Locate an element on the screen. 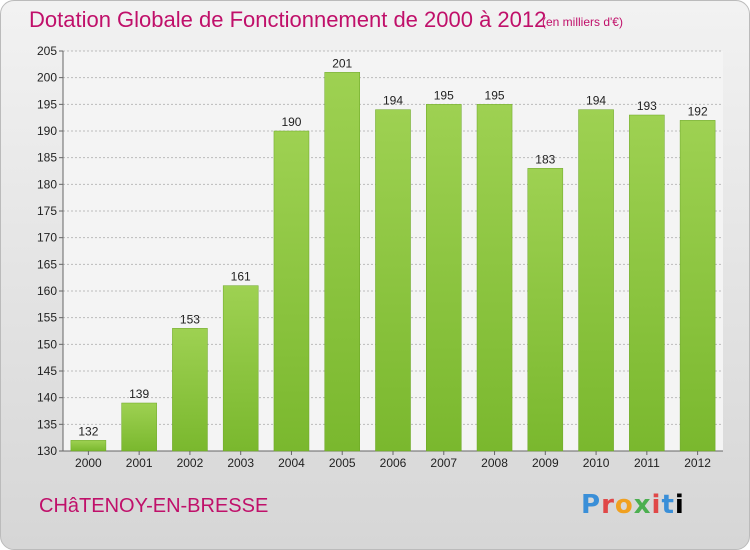  commune-name: CHâTENOY-EN-BRESSE is located at coordinates (154, 506).